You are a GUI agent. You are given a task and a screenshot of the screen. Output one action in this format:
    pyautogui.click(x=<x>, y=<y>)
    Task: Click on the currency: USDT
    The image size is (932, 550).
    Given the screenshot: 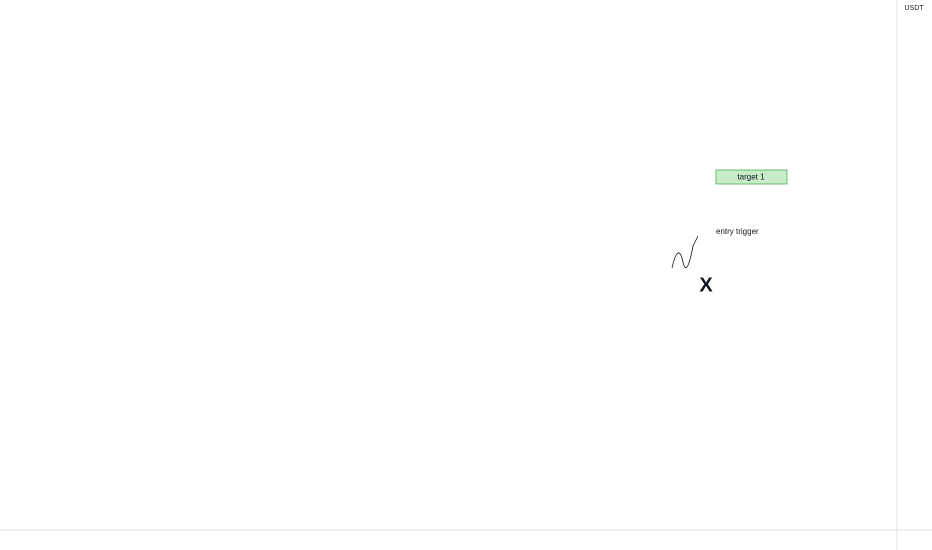 What is the action you would take?
    pyautogui.click(x=914, y=8)
    